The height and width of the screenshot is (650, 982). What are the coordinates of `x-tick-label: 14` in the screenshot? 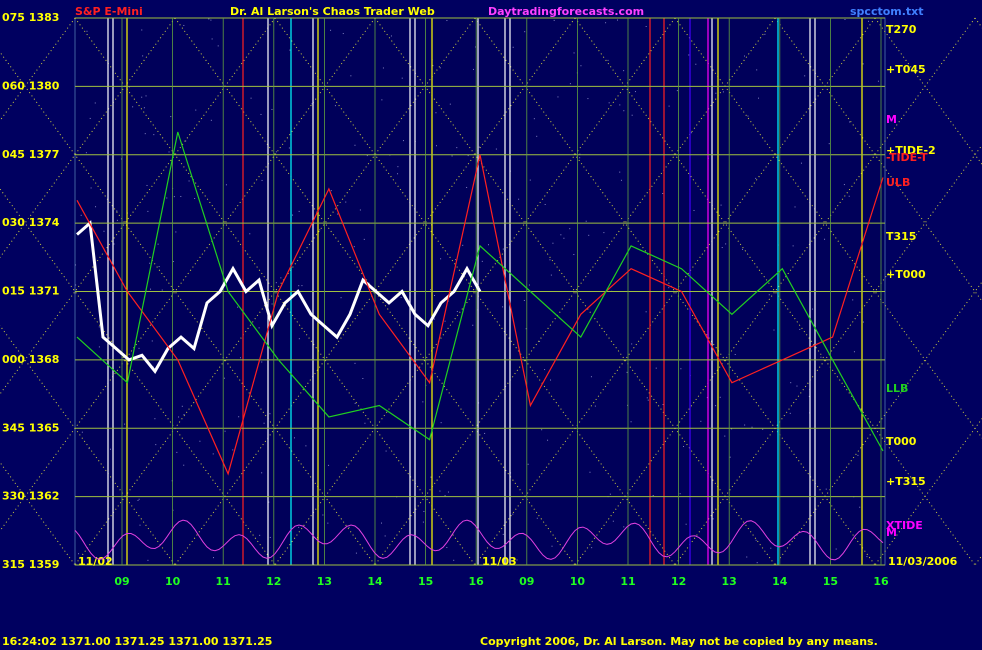 It's located at (375, 581).